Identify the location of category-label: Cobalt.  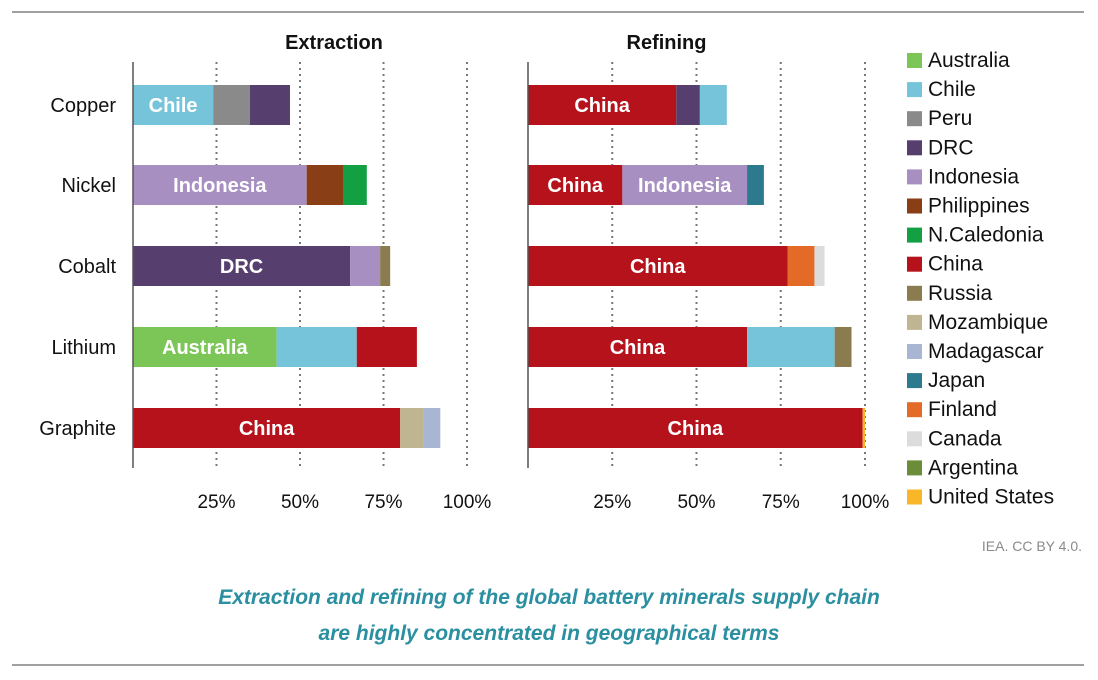
(87, 267).